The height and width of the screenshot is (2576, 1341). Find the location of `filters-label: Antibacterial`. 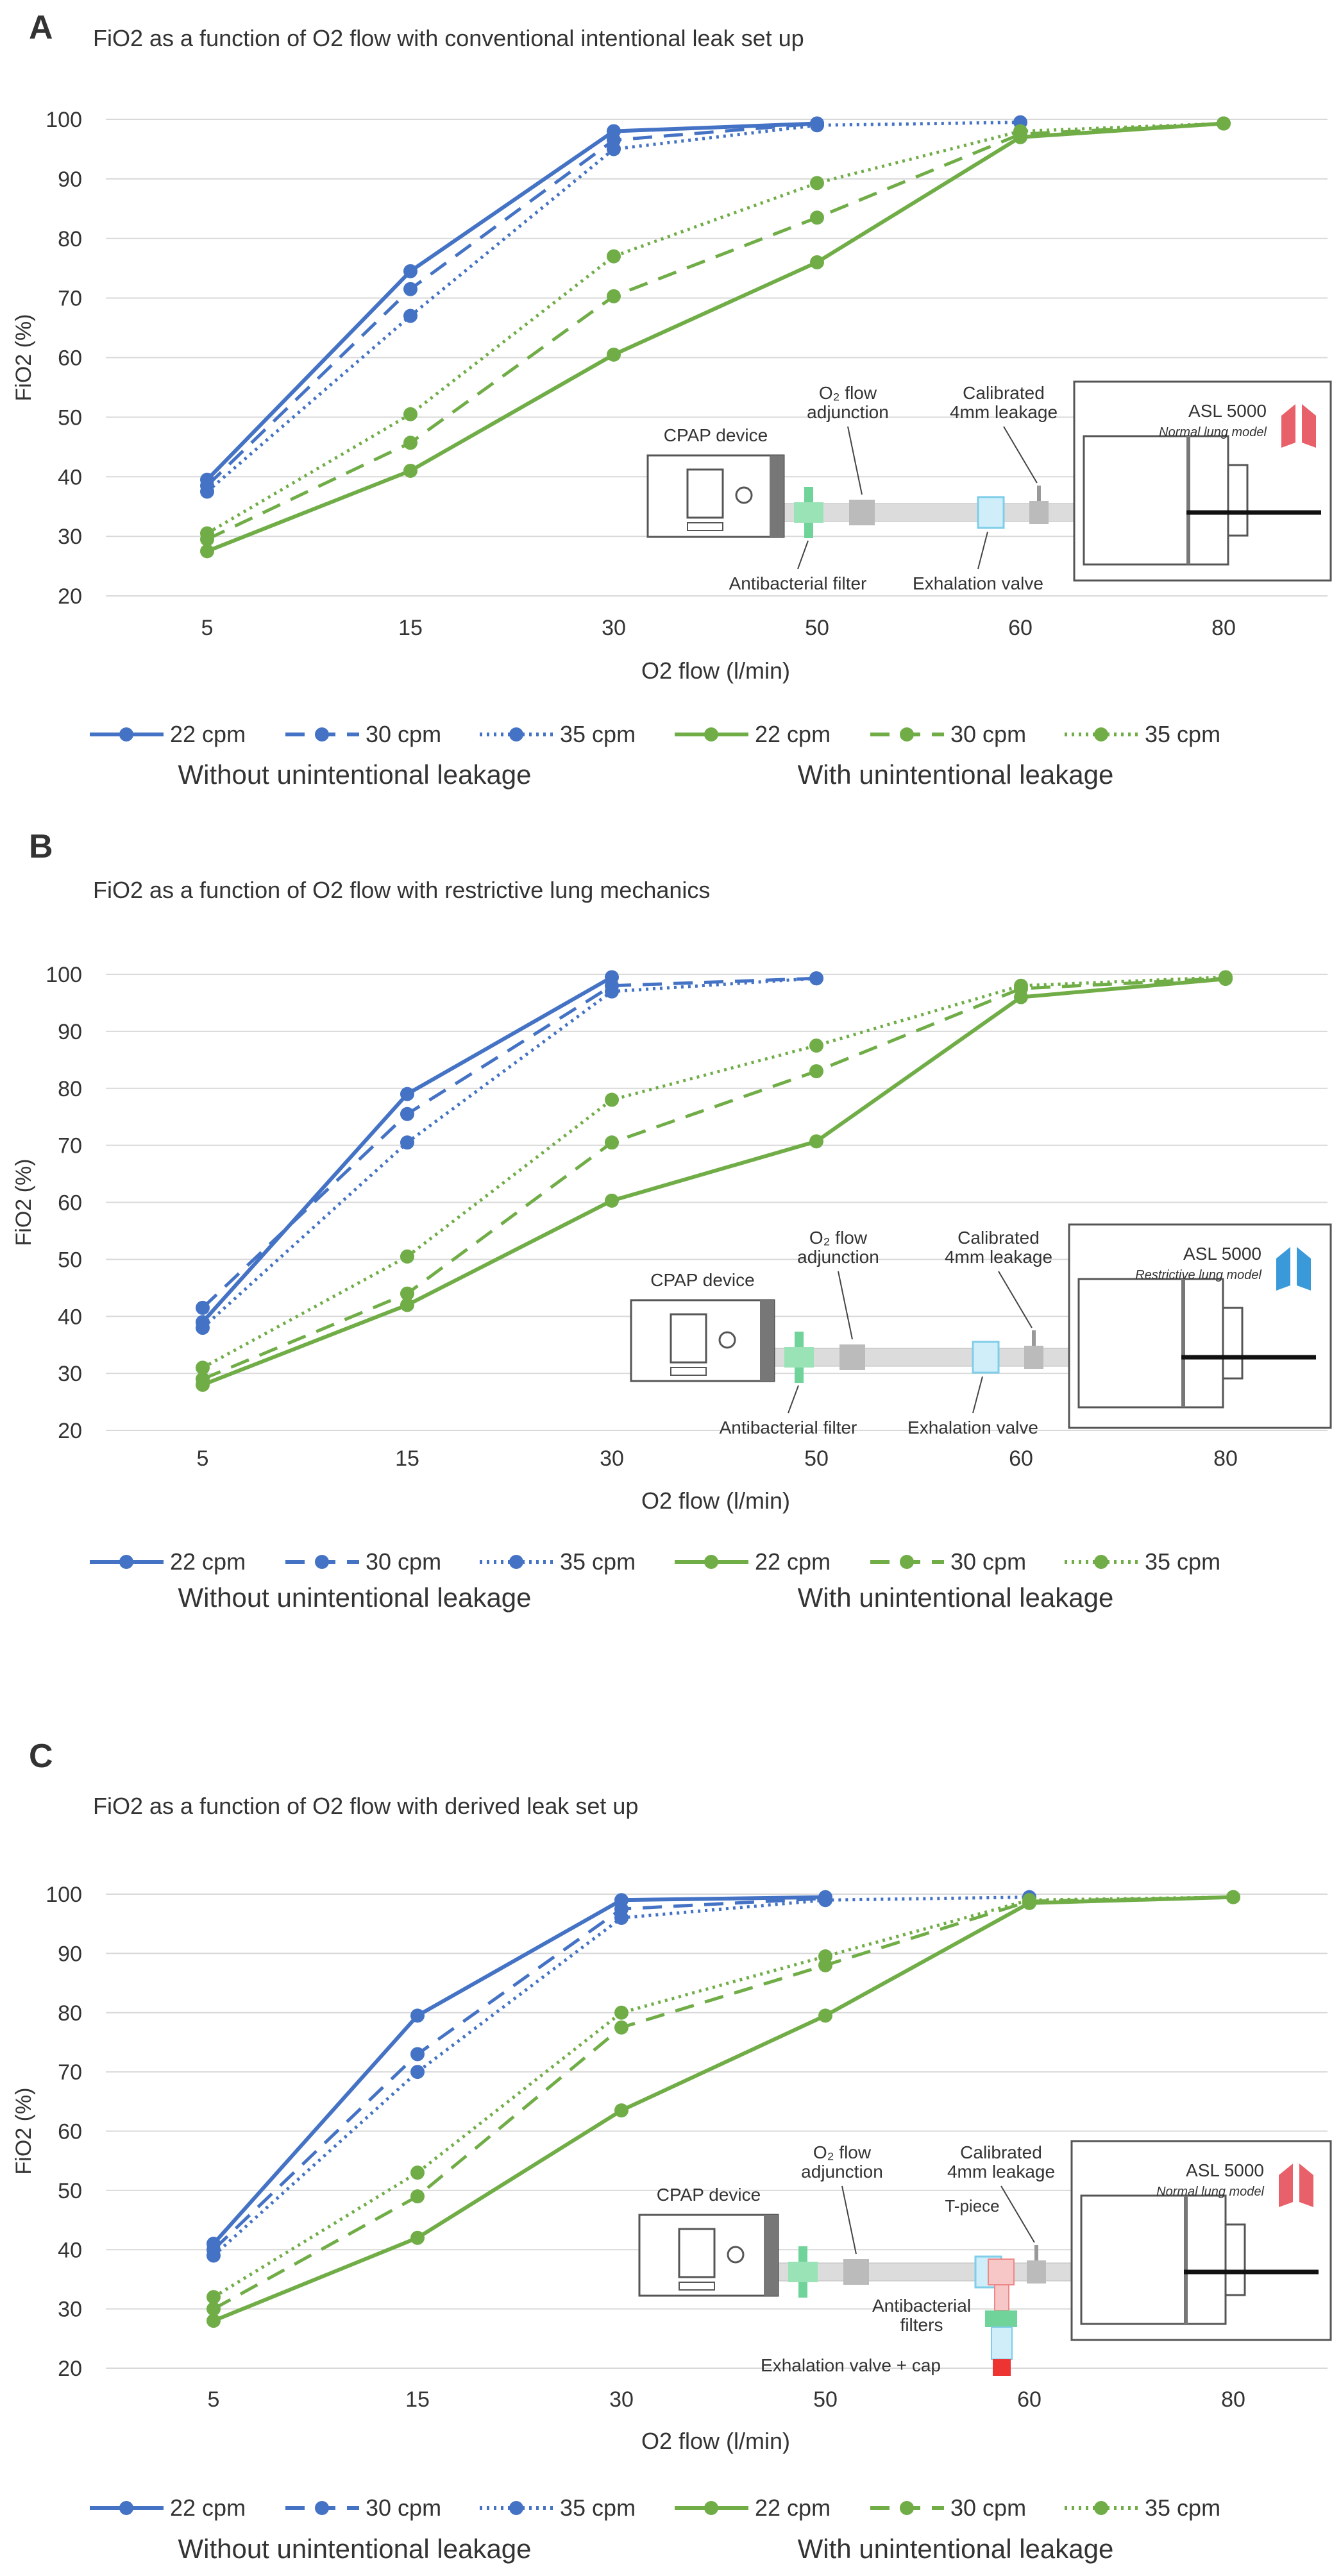

filters-label: Antibacterial is located at coordinates (921, 2306).